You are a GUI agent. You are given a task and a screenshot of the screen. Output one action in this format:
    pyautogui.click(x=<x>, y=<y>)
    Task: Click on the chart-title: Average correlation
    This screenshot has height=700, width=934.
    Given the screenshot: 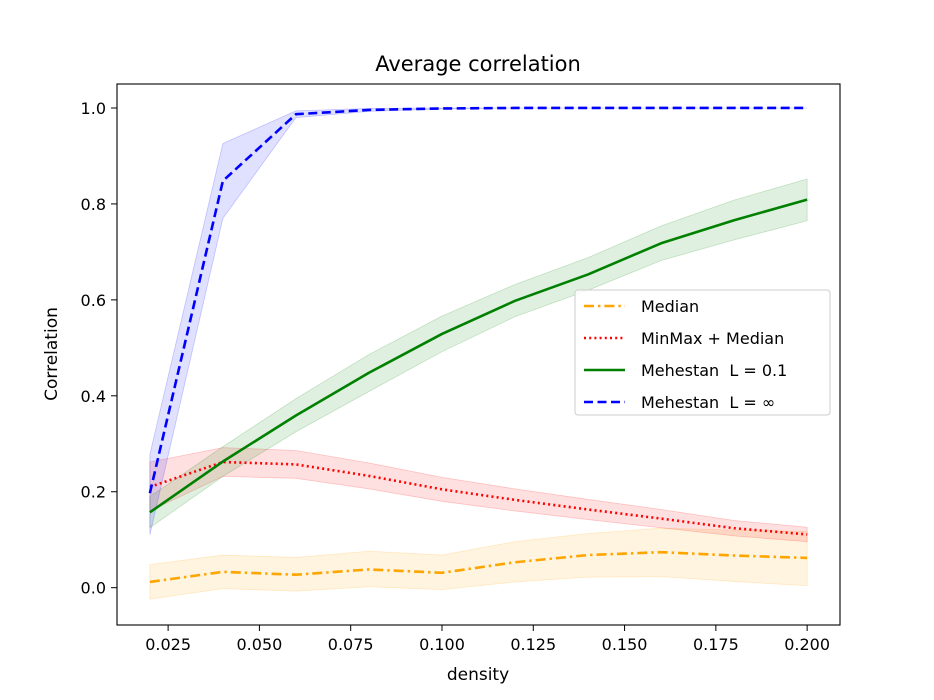 What is the action you would take?
    pyautogui.click(x=478, y=64)
    